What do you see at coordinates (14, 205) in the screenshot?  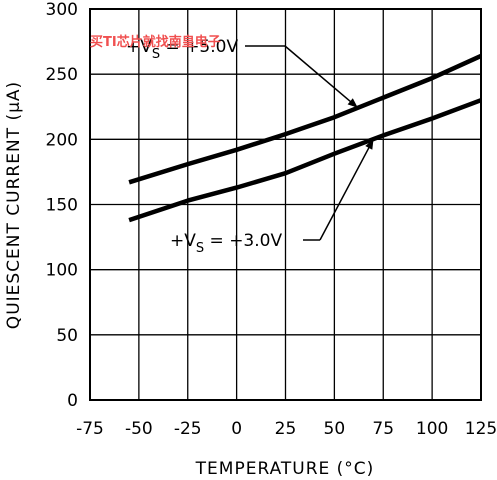 I see `y-axis-title: QUIESCENT CURRENT (μA)` at bounding box center [14, 205].